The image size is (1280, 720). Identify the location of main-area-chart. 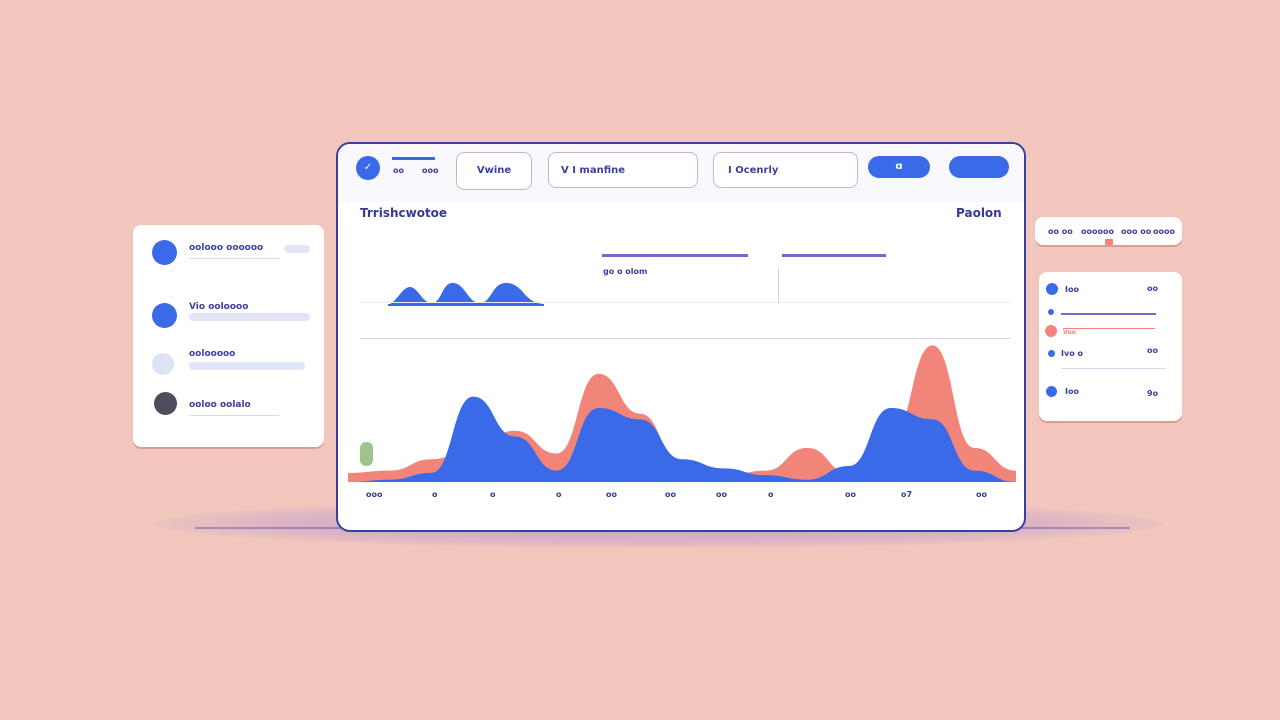
(682, 413).